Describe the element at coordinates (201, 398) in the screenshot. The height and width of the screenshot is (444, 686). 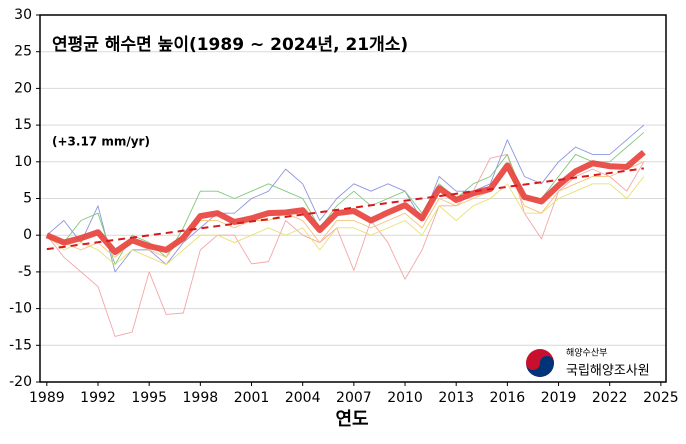
I see `x-tick-label: 1998` at that location.